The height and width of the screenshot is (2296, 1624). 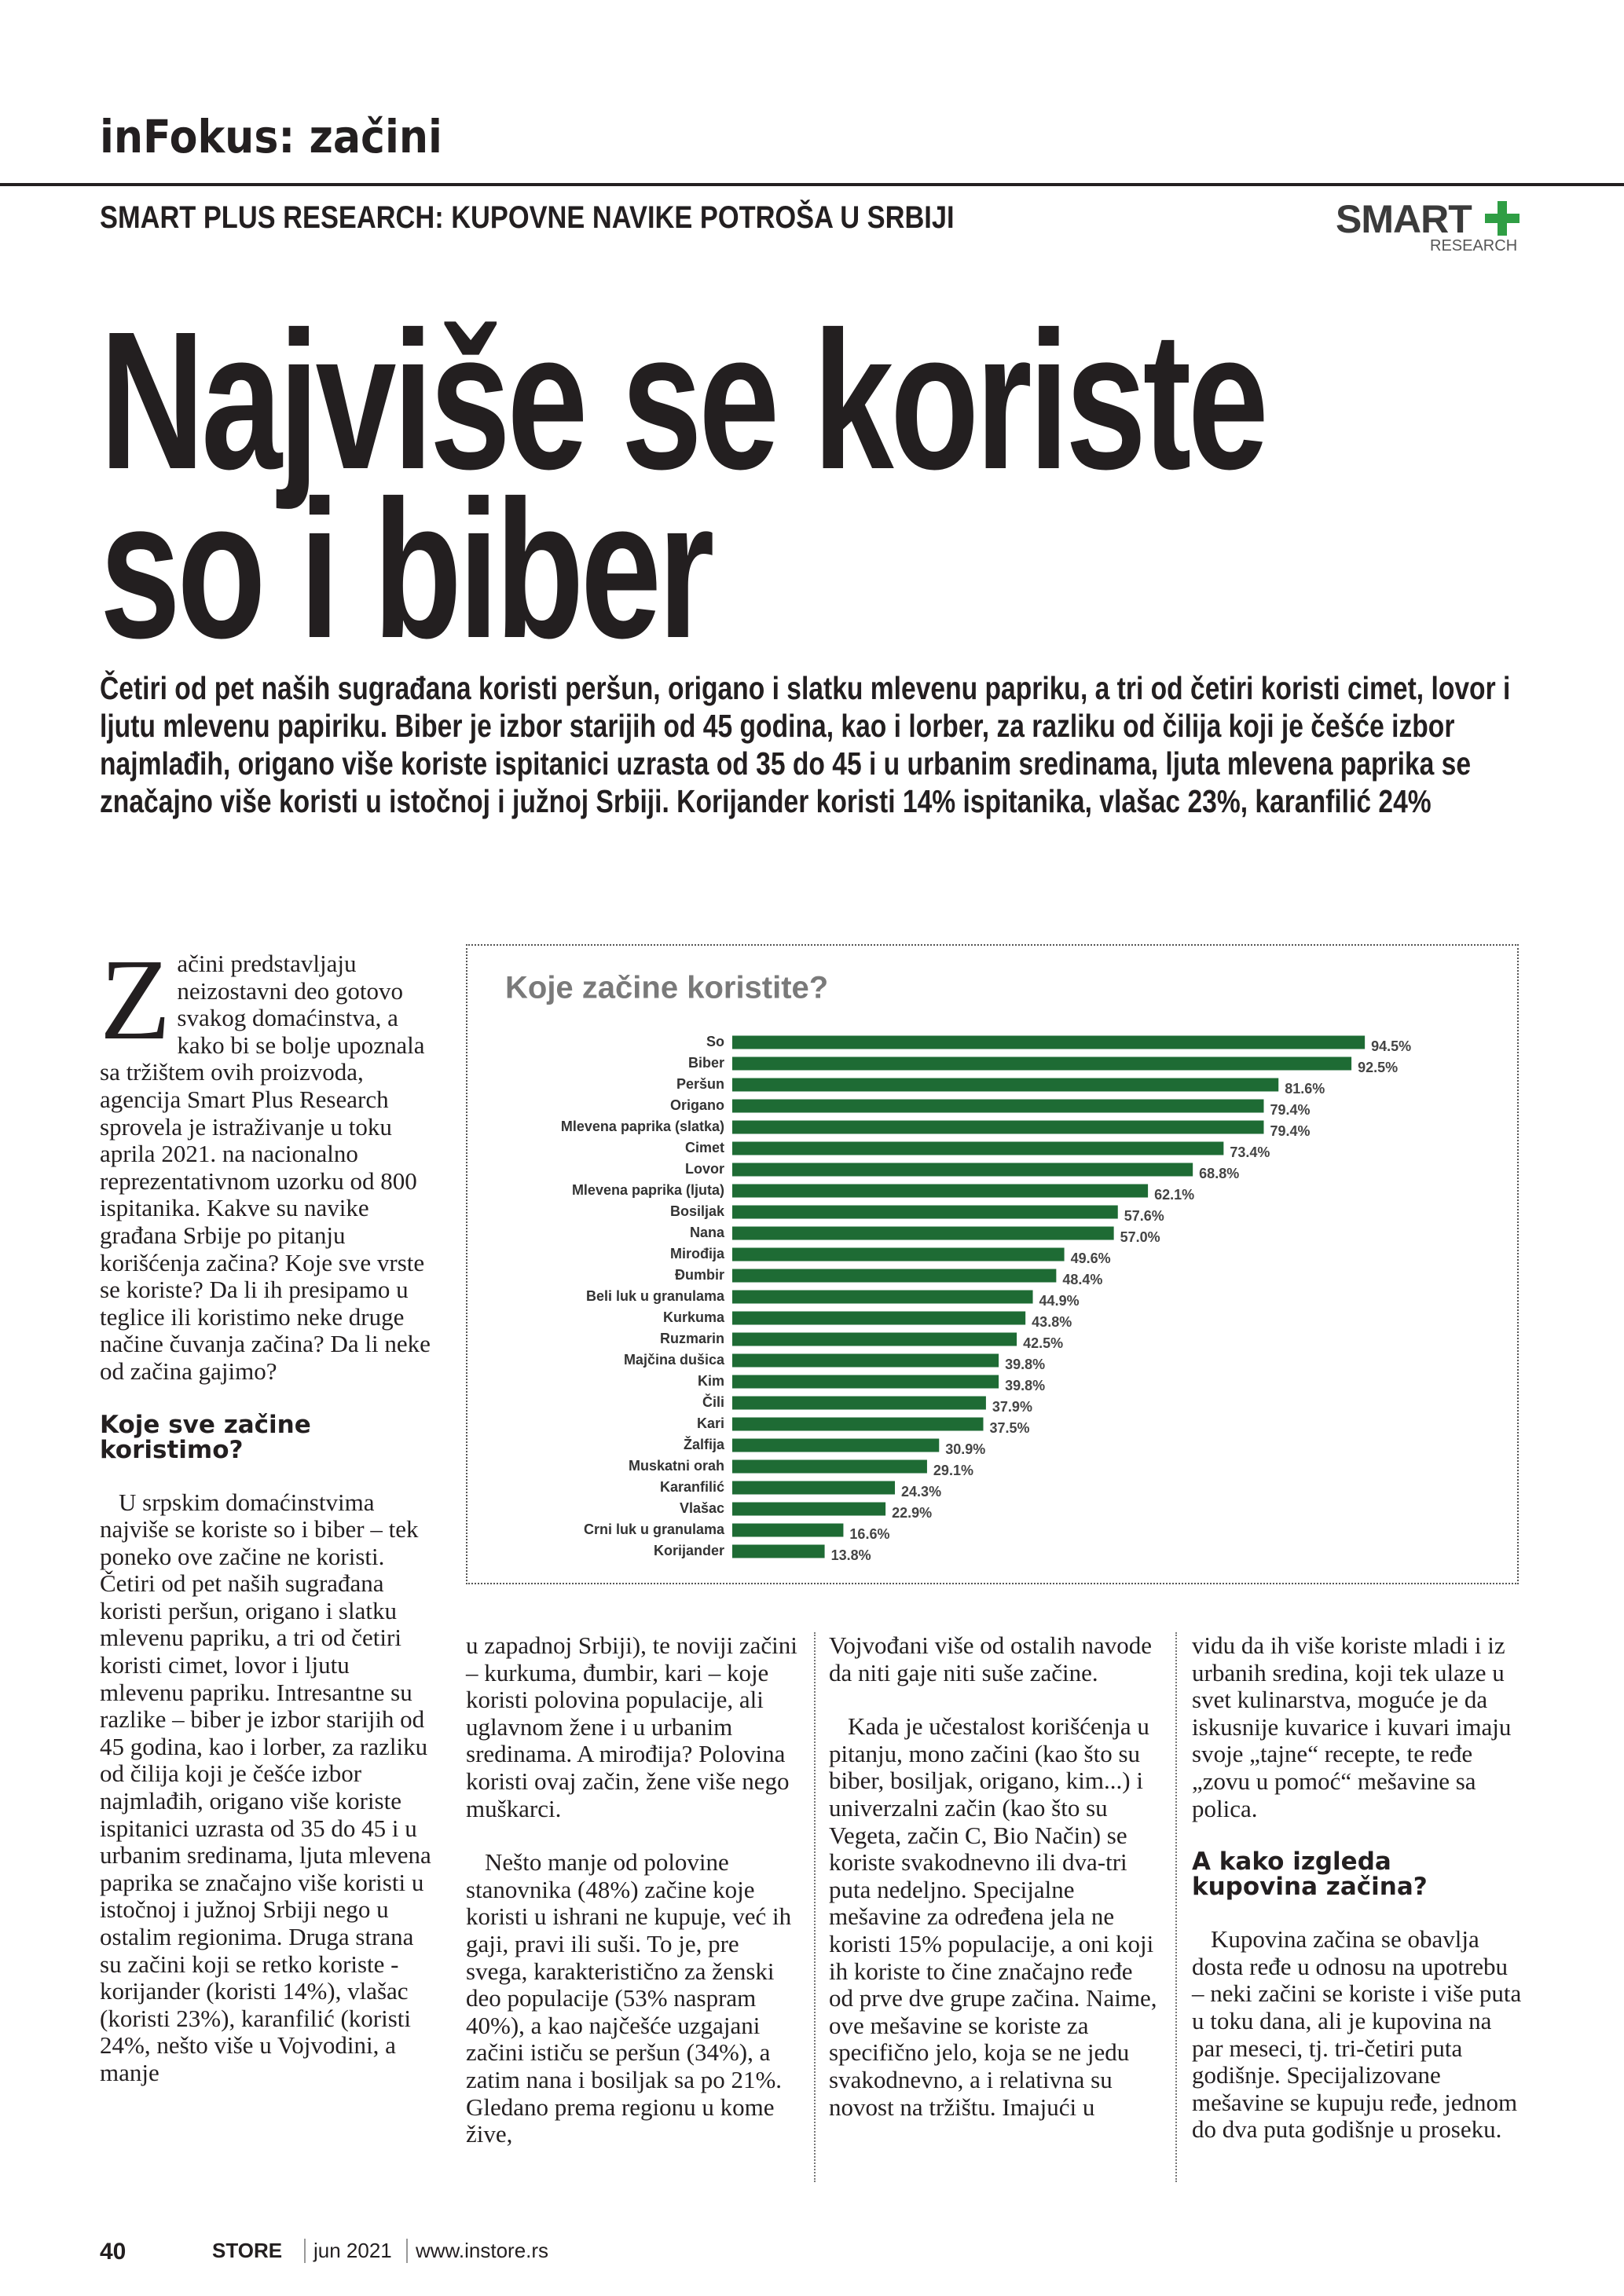 What do you see at coordinates (643, 1126) in the screenshot?
I see `category-label: Mlevena paprika (slatka)` at bounding box center [643, 1126].